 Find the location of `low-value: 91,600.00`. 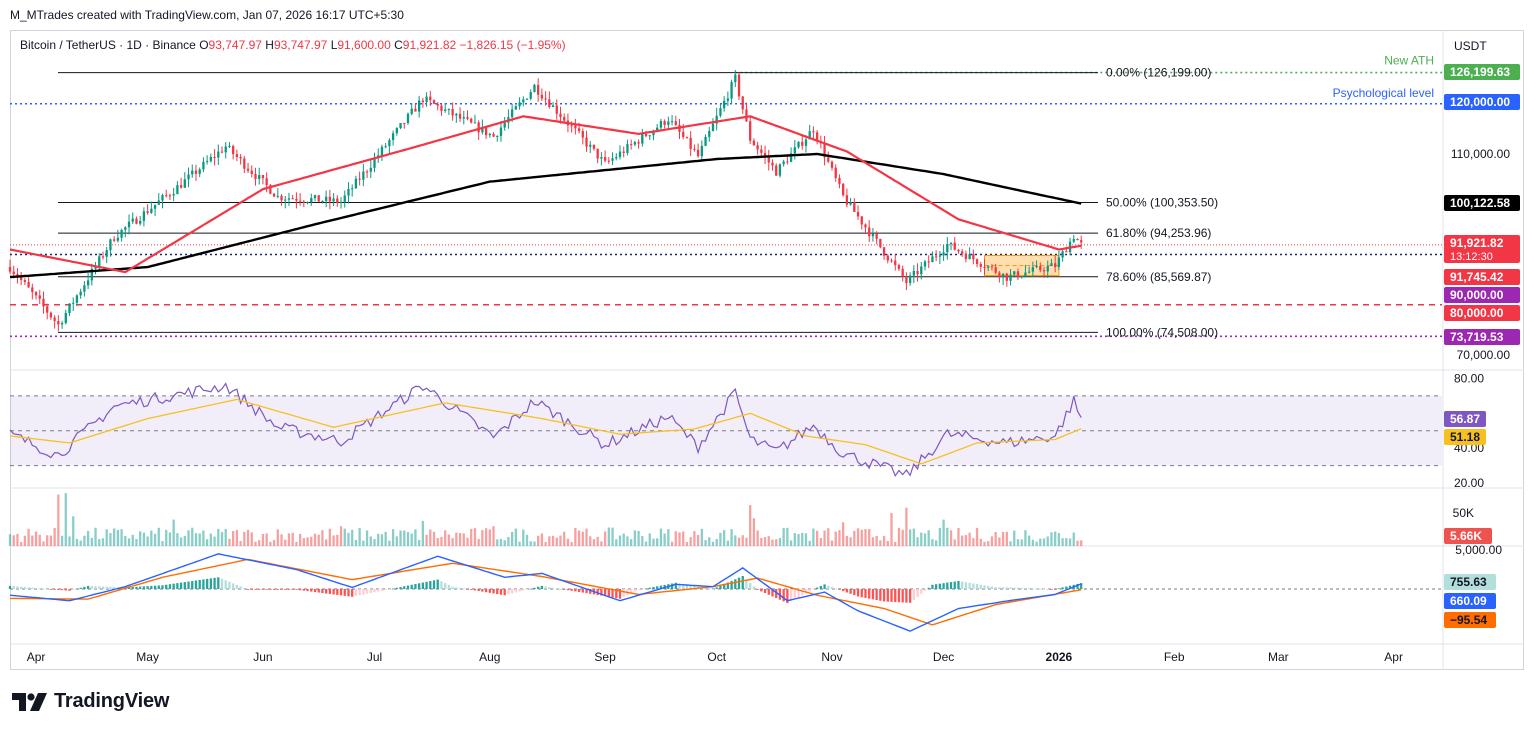

low-value: 91,600.00 is located at coordinates (364, 45).